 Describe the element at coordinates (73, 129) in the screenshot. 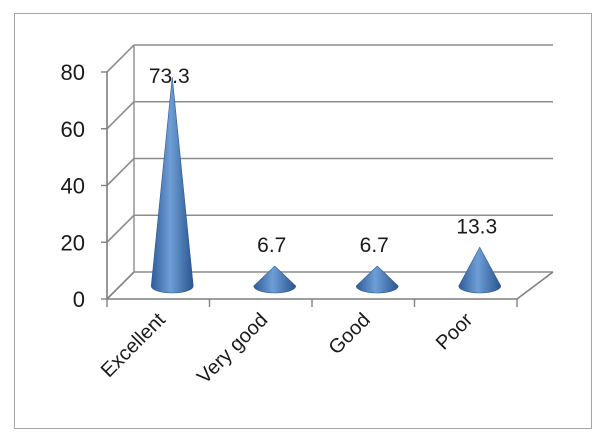

I see `y-tick-label: 60` at that location.